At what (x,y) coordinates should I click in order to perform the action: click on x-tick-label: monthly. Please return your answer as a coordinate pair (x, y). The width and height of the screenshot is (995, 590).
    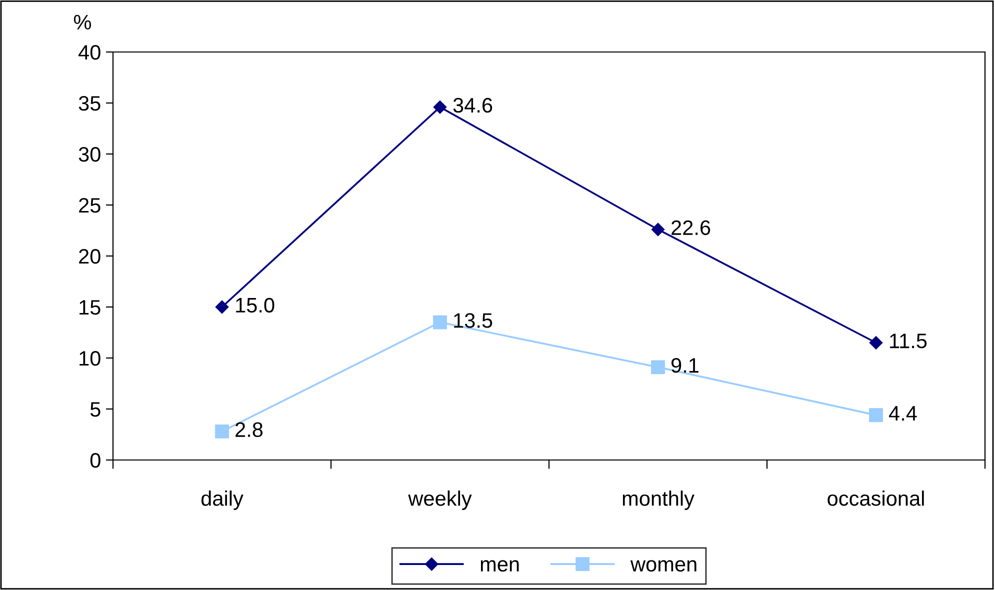
    Looking at the image, I should click on (658, 500).